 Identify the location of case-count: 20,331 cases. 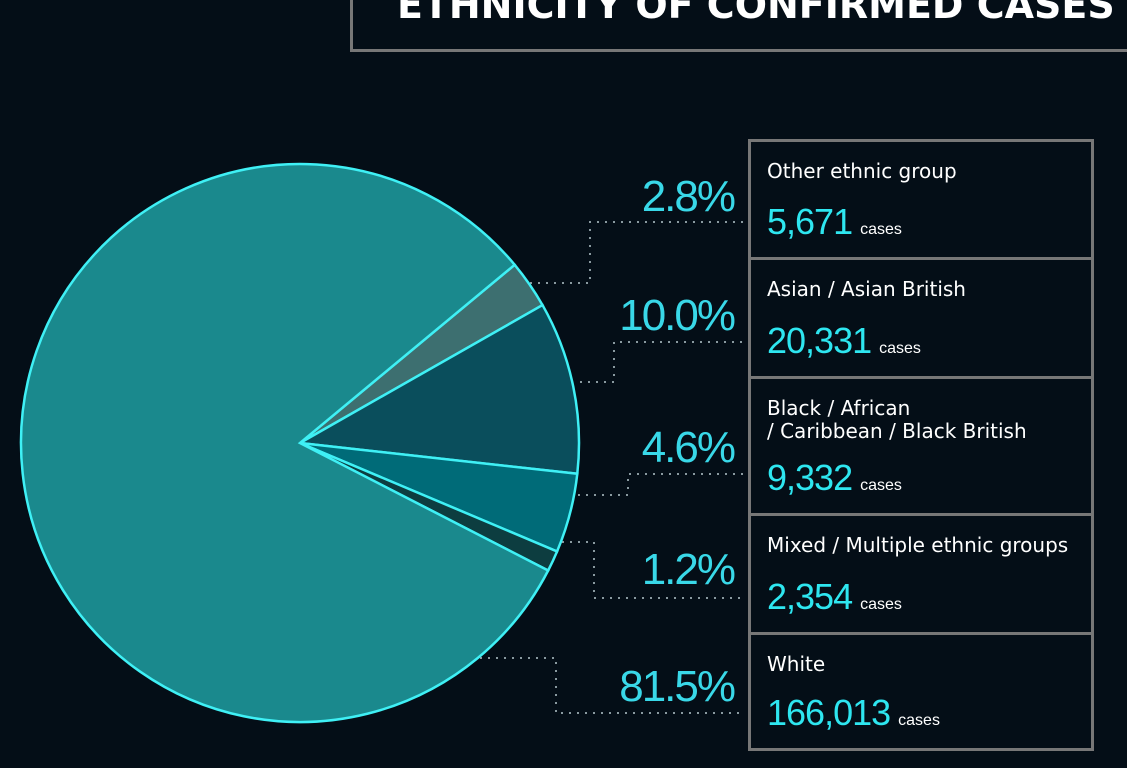
(844, 341).